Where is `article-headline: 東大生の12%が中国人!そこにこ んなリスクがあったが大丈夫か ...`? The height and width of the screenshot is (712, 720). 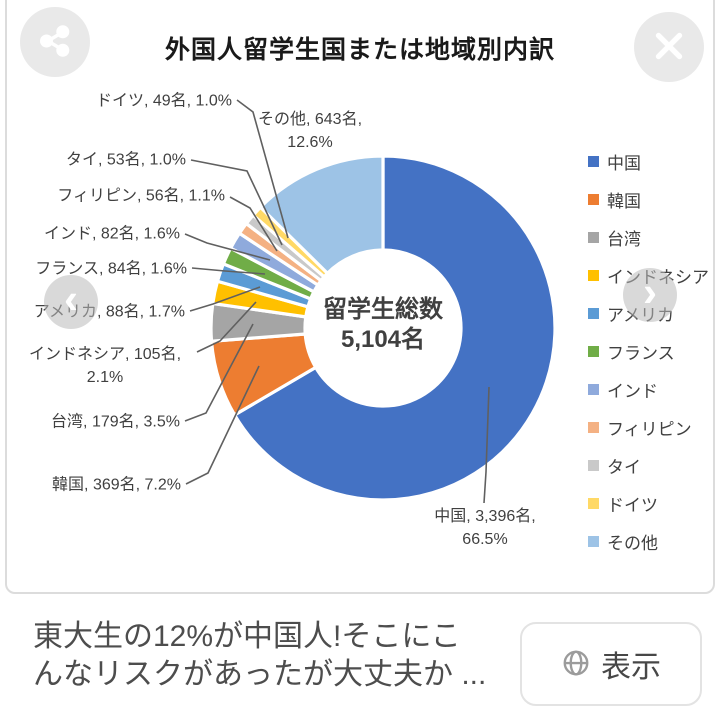 article-headline: 東大生の12%が中国人!そこにこ んなリスクがあったが大丈夫か ... is located at coordinates (268, 656).